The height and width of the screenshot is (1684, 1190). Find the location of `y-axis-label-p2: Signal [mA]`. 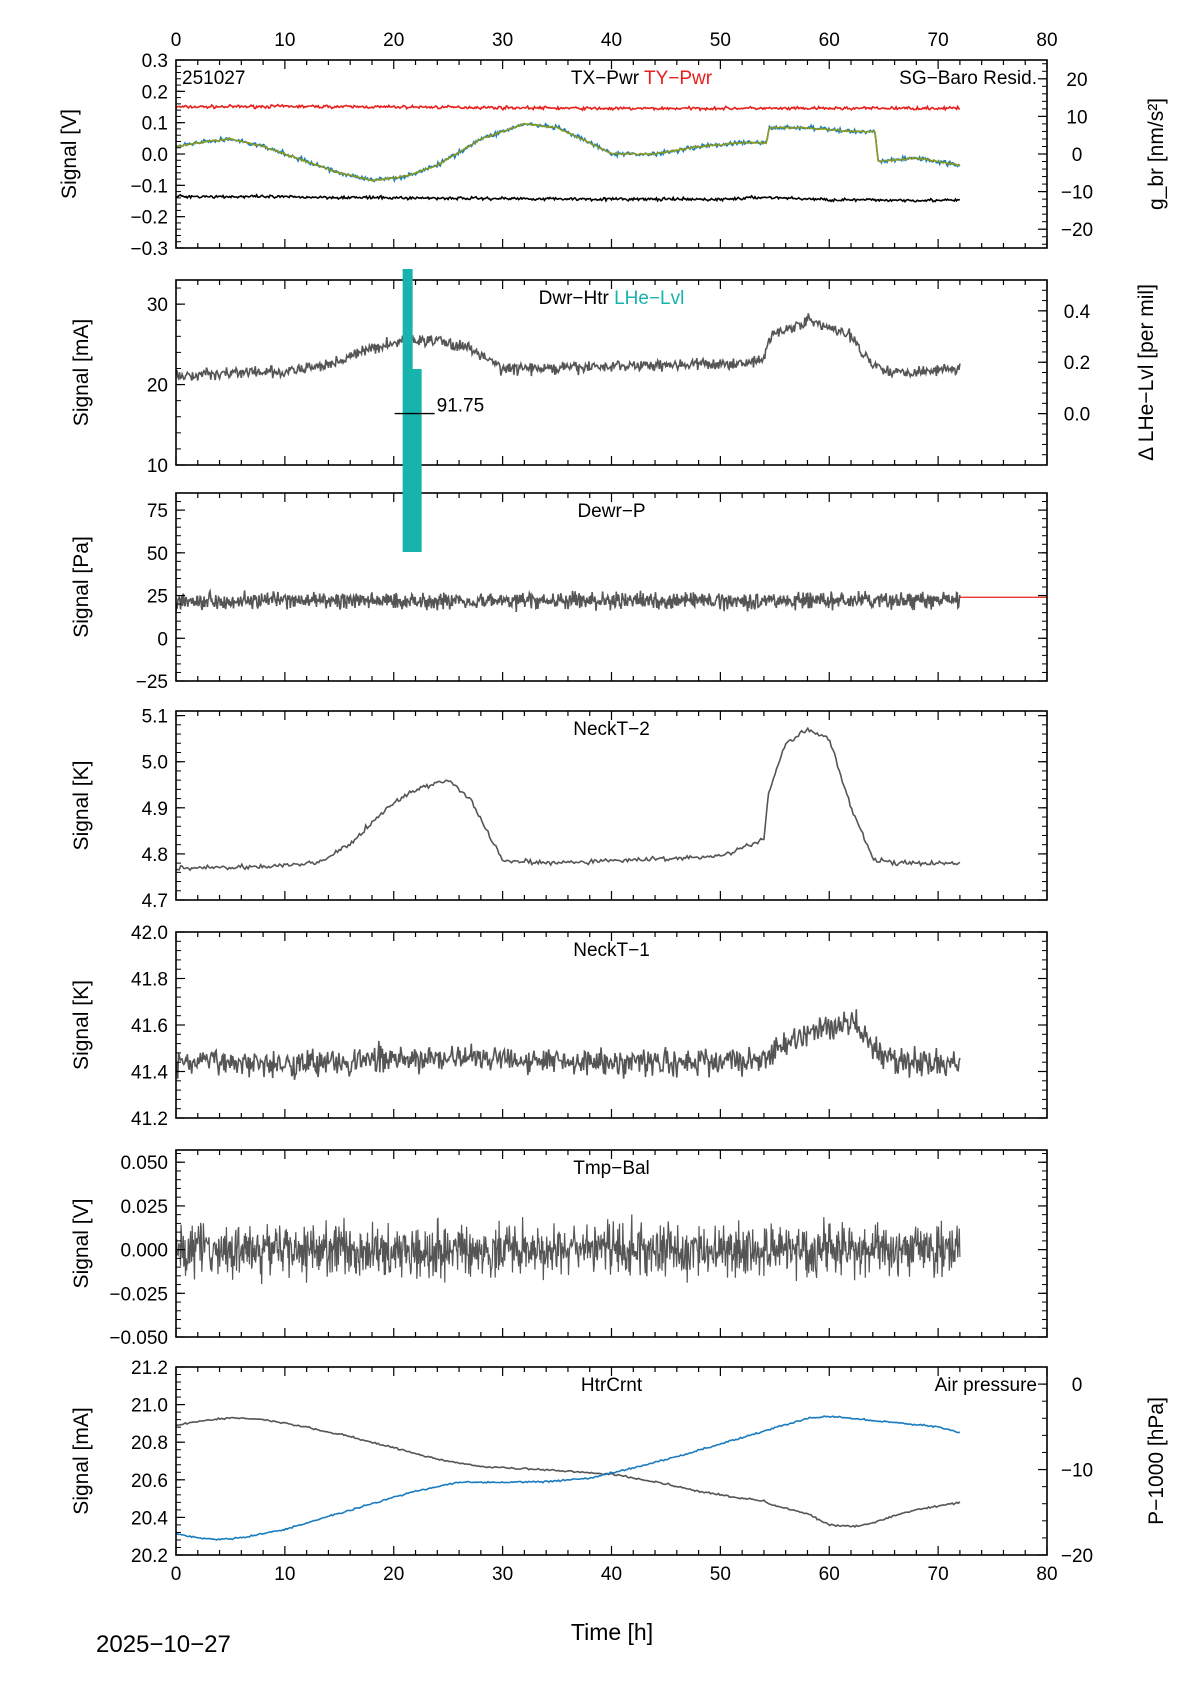

y-axis-label-p2: Signal [mA] is located at coordinates (81, 372).